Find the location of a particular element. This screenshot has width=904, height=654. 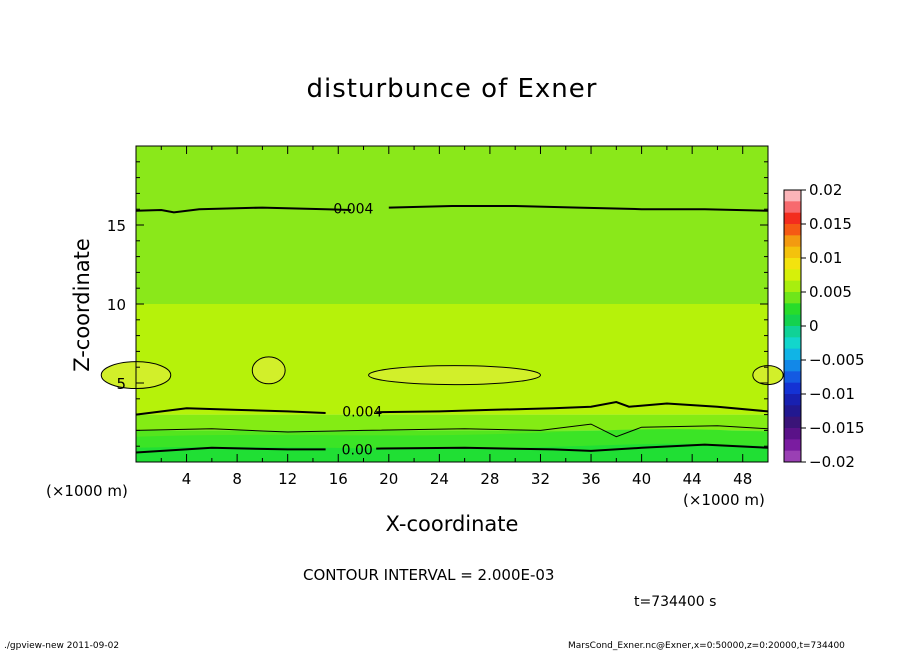

time-label: t=734400 s is located at coordinates (675, 602).